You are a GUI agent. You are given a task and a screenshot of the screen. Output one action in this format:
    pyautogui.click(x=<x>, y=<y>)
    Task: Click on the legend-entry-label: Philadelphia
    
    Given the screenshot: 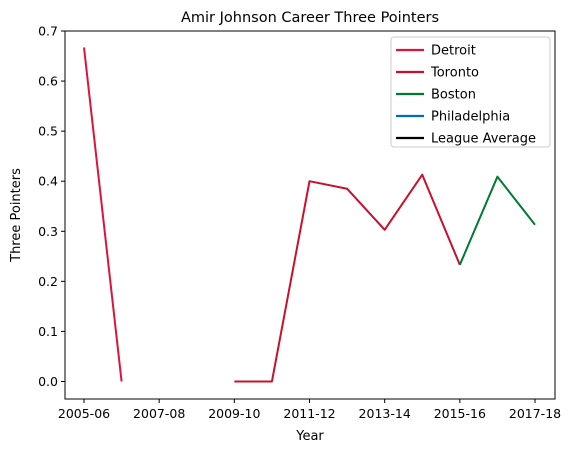 What is the action you would take?
    pyautogui.click(x=470, y=117)
    